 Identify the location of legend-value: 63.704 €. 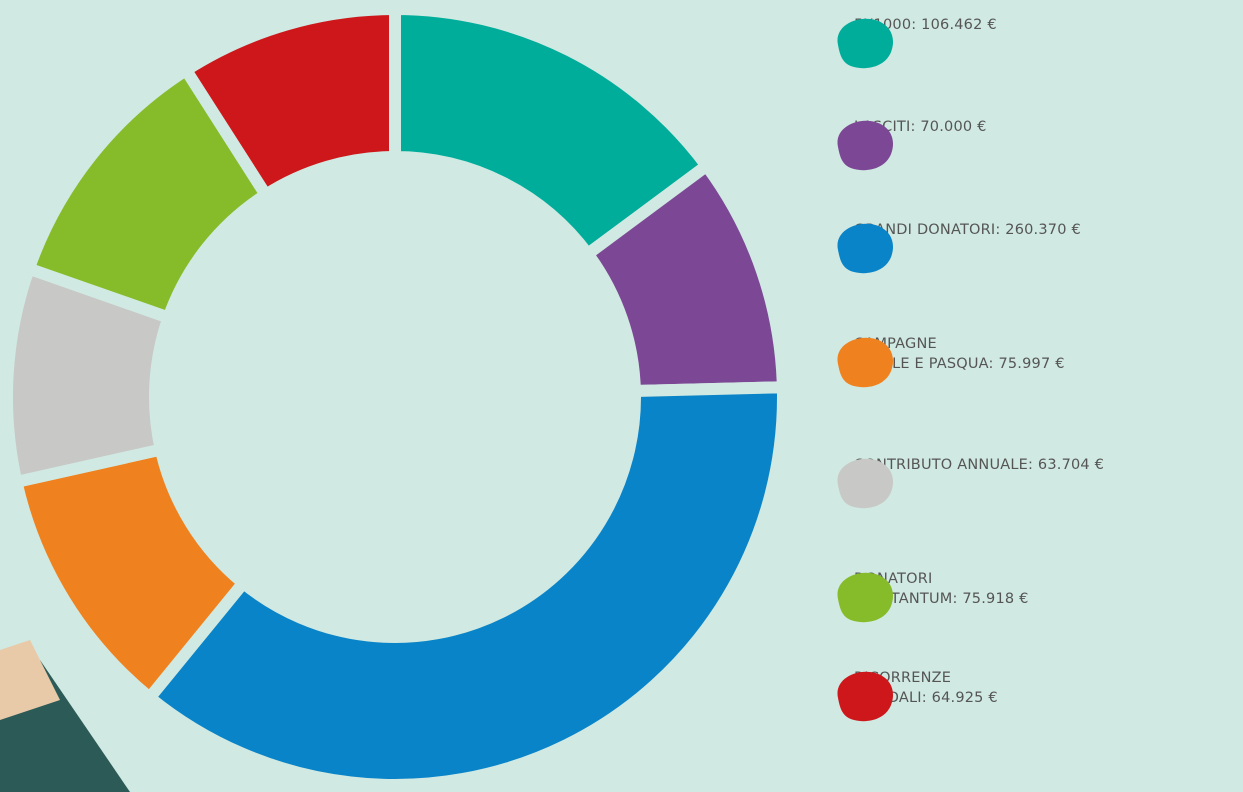
(1071, 465).